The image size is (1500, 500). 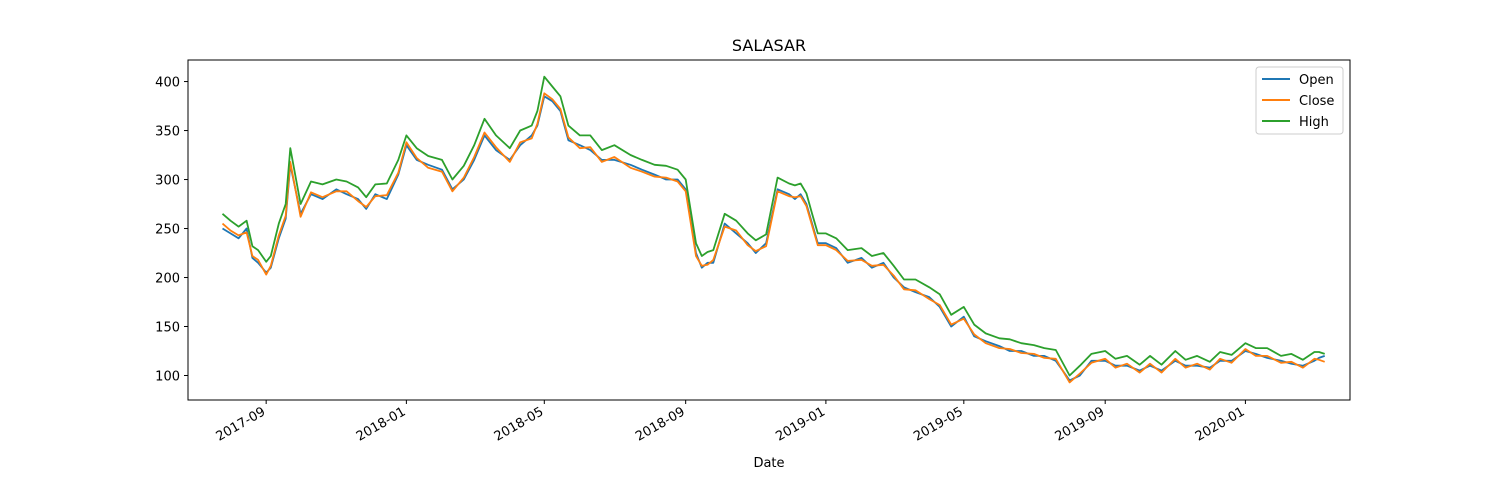 What do you see at coordinates (519, 424) in the screenshot?
I see `x-tick-label: 2018-05` at bounding box center [519, 424].